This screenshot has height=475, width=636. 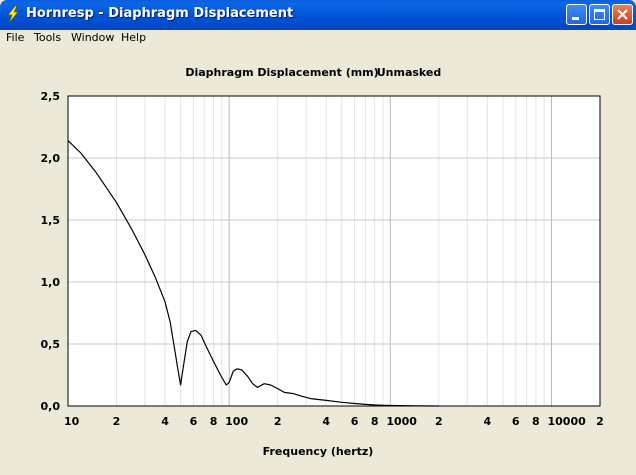 I want to click on y-tick-label: 1,0, so click(x=51, y=282).